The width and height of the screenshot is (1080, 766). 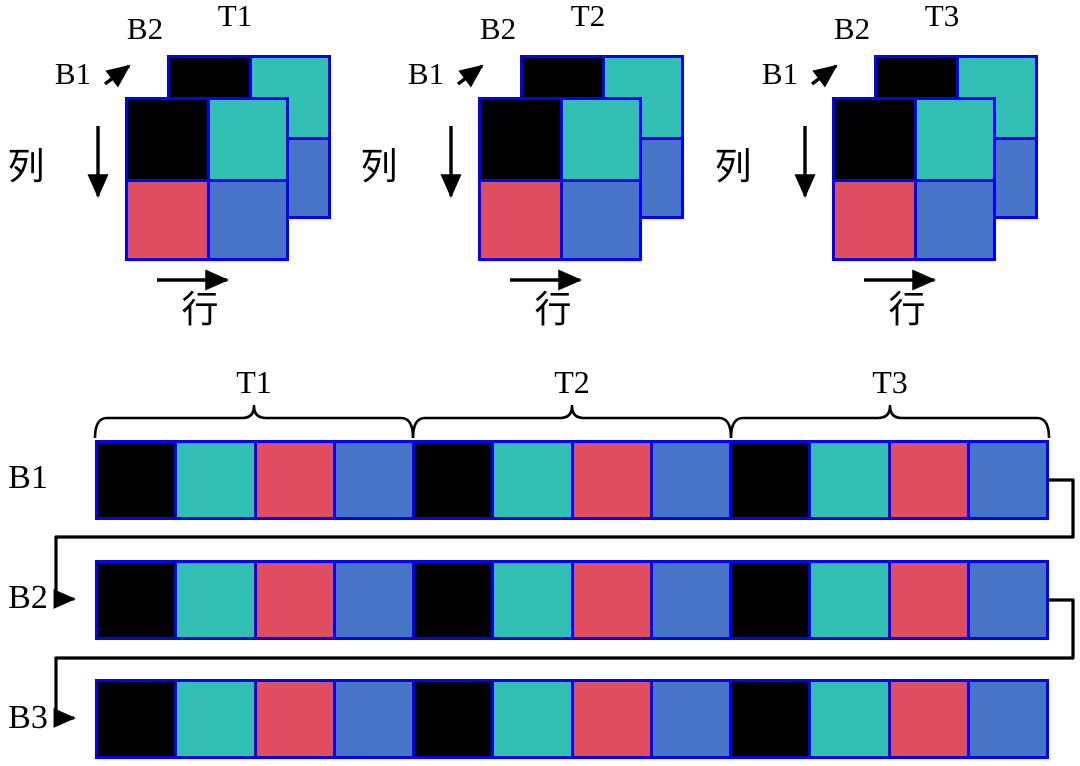 What do you see at coordinates (890, 421) in the screenshot?
I see `brace-t3` at bounding box center [890, 421].